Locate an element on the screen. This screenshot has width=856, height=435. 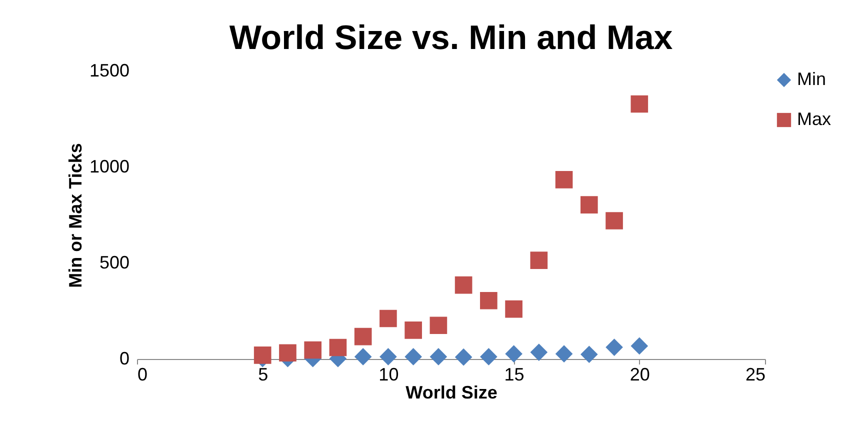
x-tick-label: 15 is located at coordinates (514, 374).